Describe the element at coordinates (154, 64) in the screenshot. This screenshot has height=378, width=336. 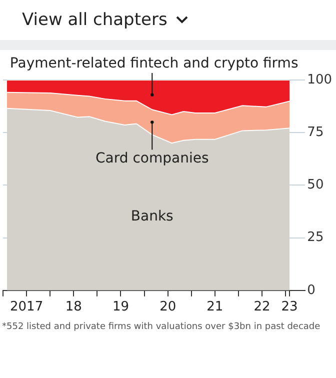
I see `series-label: Payment-related fintech and crypto firms` at that location.